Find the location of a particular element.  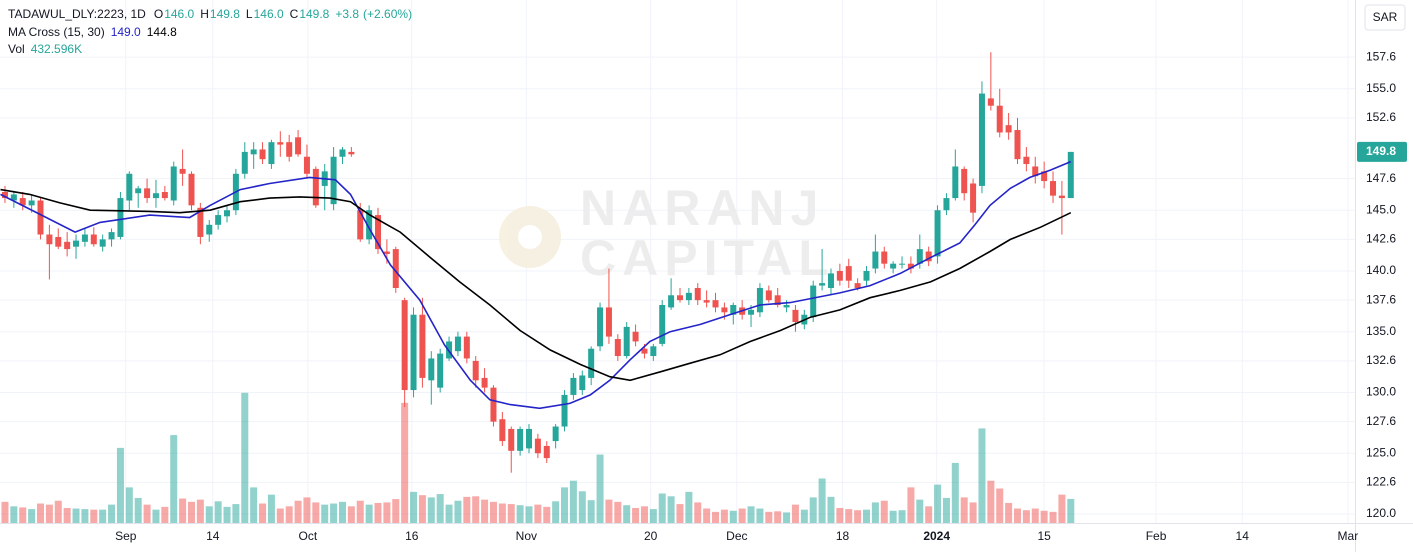

y-tick-label: 125.0 is located at coordinates (1381, 452).